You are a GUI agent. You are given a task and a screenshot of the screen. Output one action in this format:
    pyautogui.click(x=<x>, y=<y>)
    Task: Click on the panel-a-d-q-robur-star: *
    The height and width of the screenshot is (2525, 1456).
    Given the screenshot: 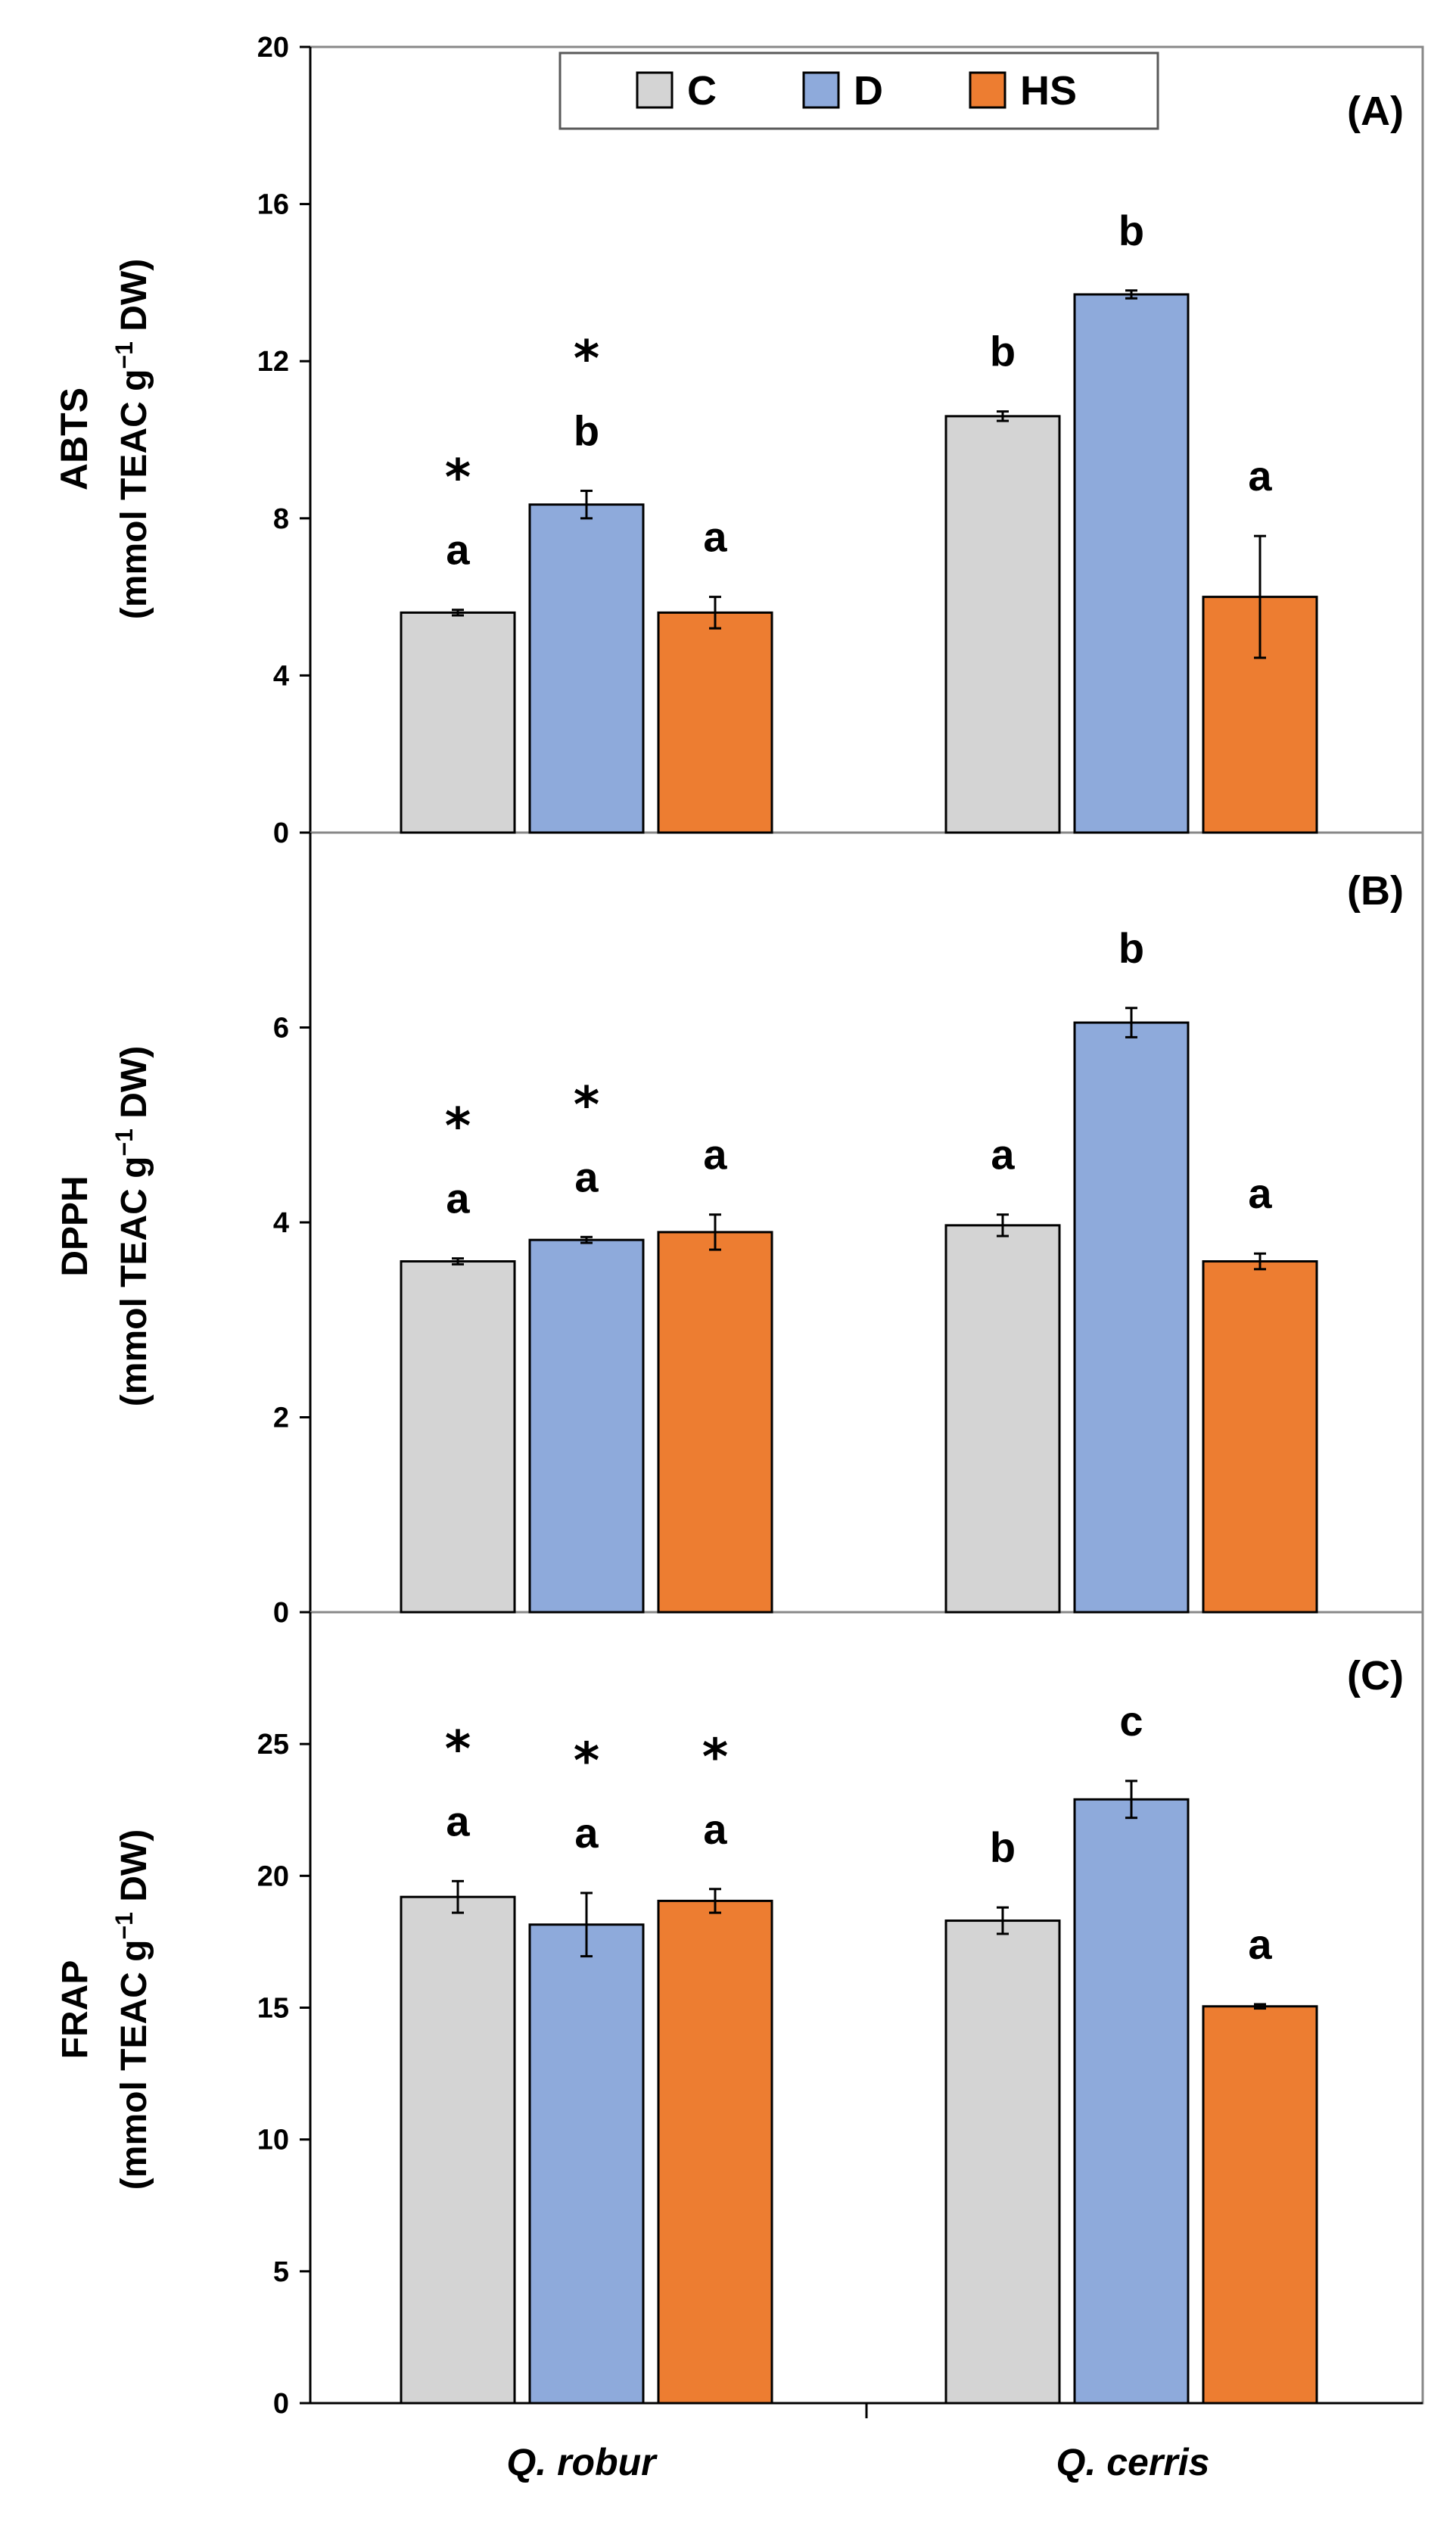 What is the action you would take?
    pyautogui.click(x=587, y=358)
    